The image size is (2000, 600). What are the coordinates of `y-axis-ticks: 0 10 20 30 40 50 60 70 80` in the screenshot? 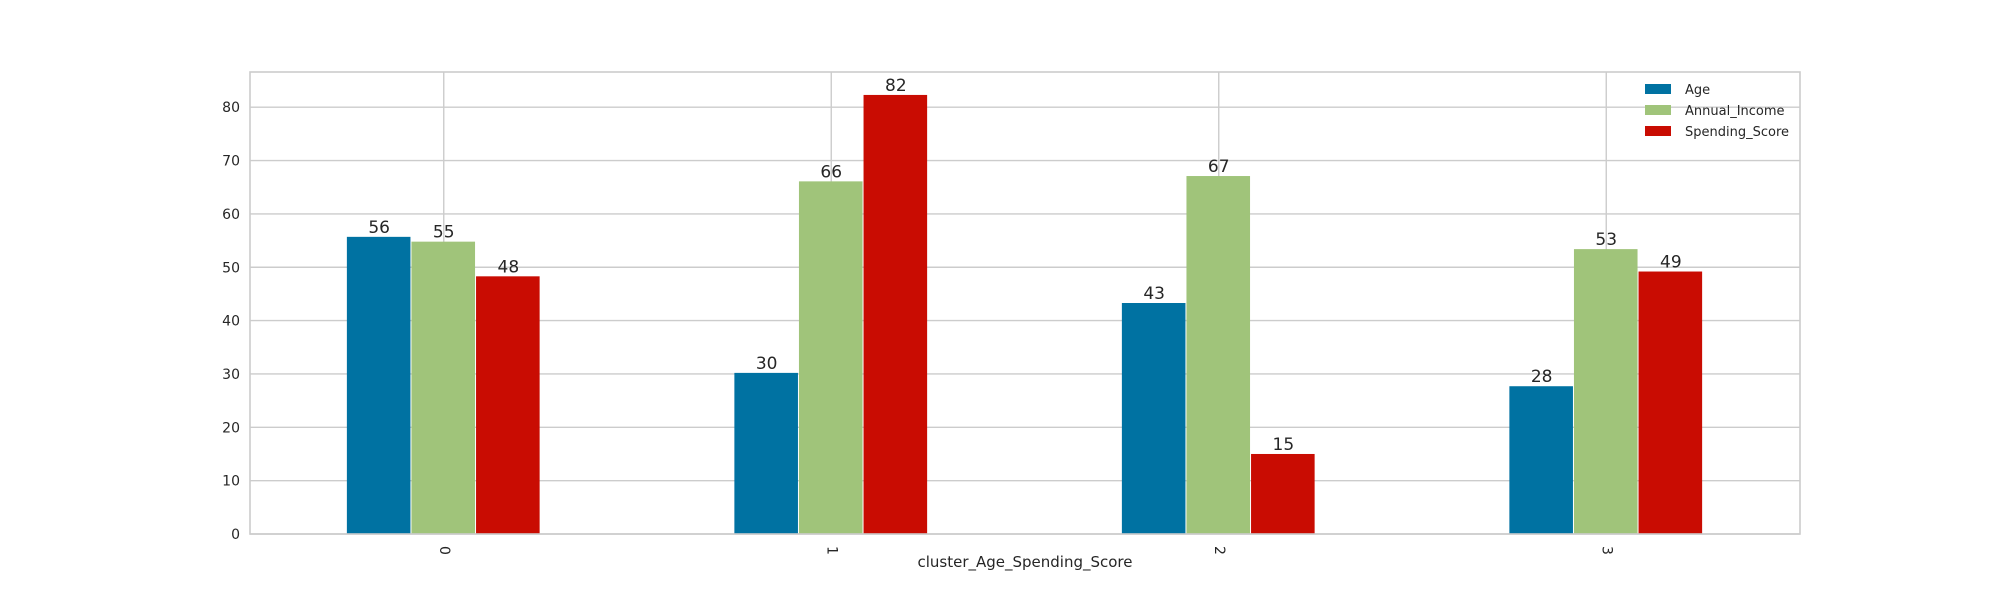 It's located at (231, 321).